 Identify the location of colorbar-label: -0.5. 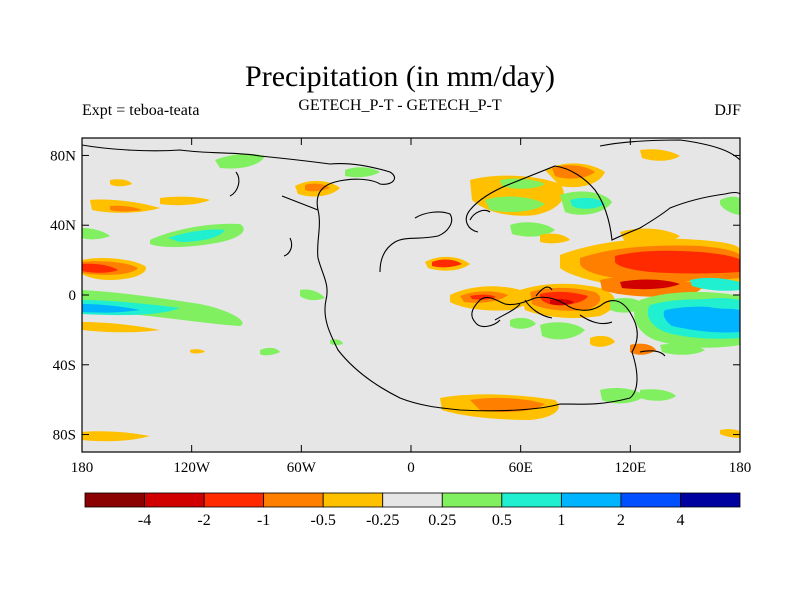
(323, 520).